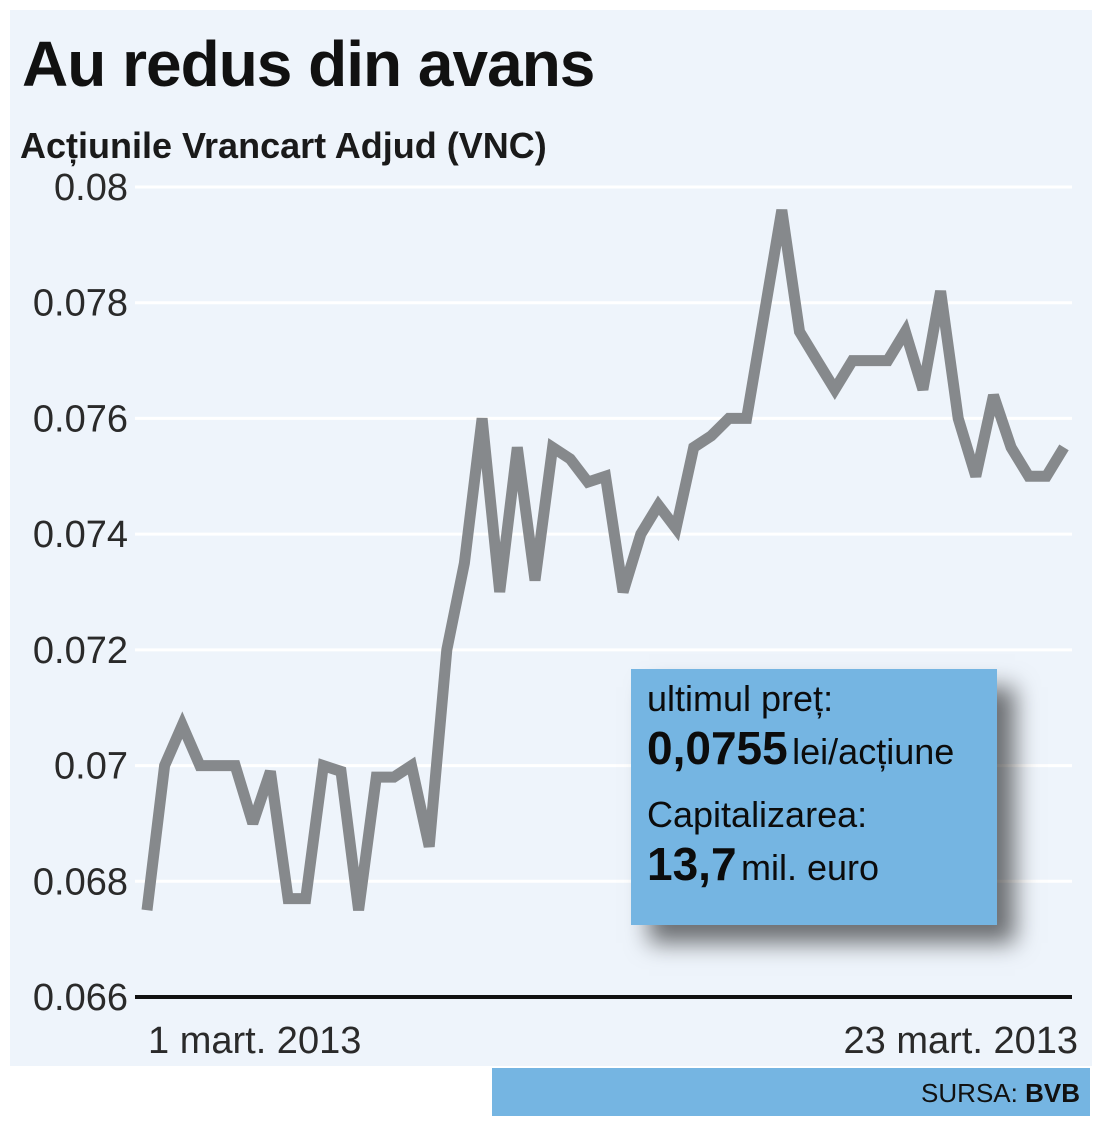  Describe the element at coordinates (969, 1093) in the screenshot. I see `source-prefix: SURSA:` at that location.